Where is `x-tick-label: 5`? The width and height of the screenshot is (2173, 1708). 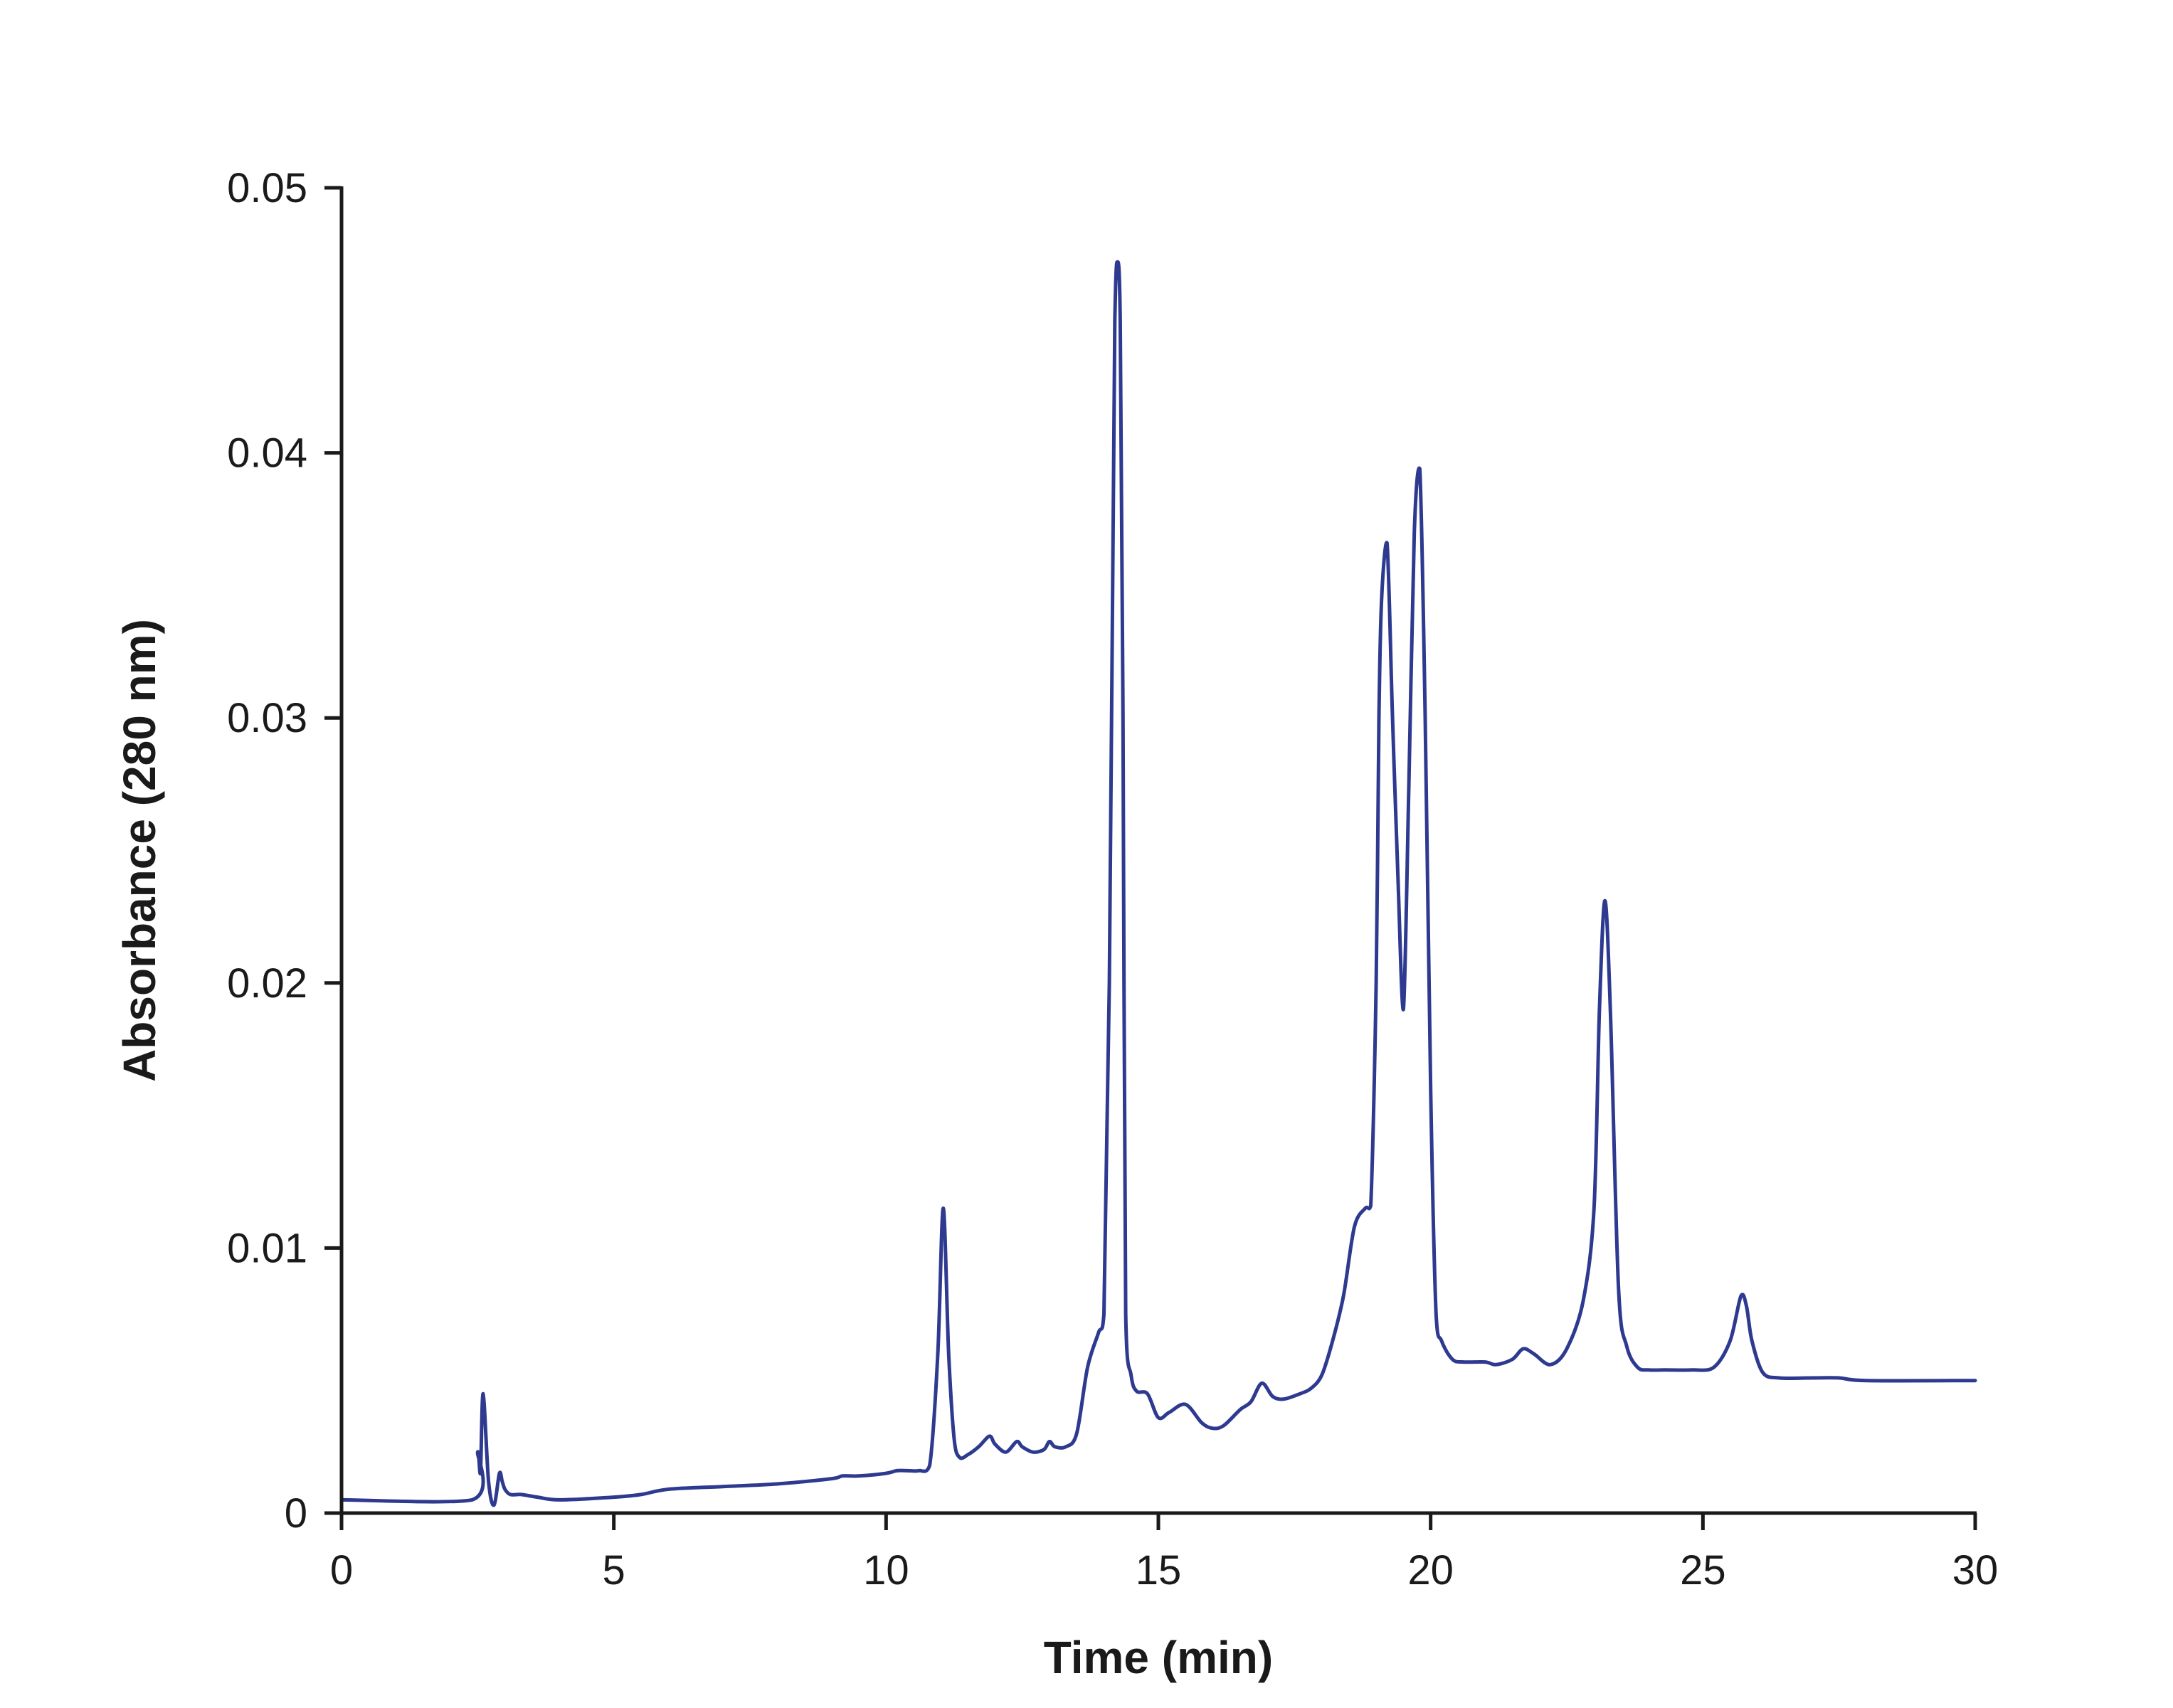
x-tick-label: 5 is located at coordinates (614, 1570).